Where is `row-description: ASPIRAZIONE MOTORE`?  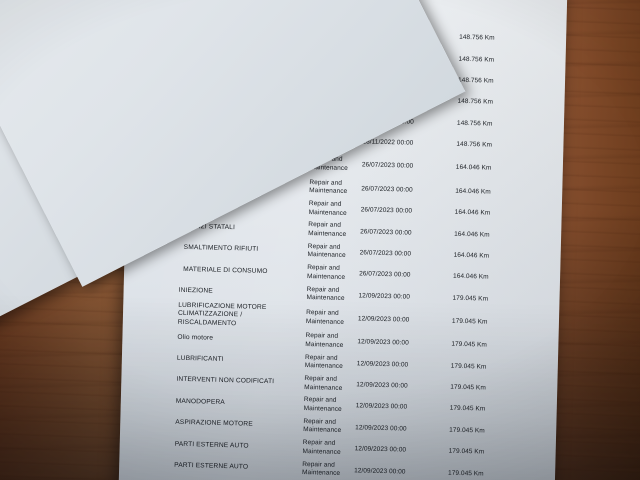 row-description: ASPIRAZIONE MOTORE is located at coordinates (237, 425).